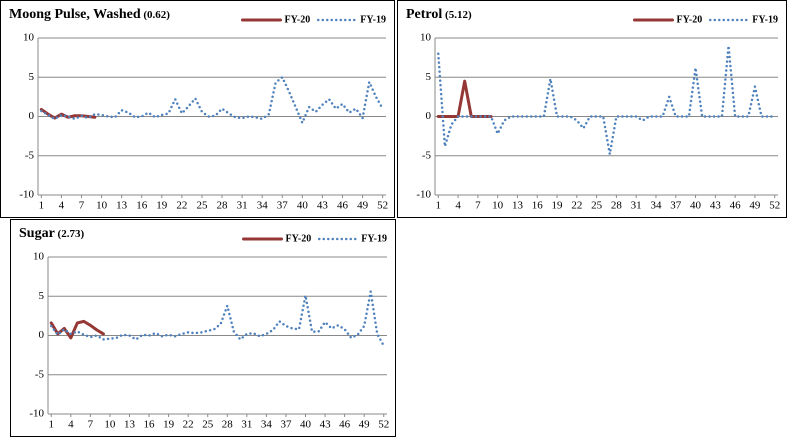 This screenshot has width=793, height=441. What do you see at coordinates (37, 233) in the screenshot?
I see `title-text: Sugar` at bounding box center [37, 233].